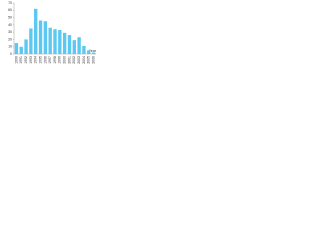  I want to click on y-tick-label: 20, so click(10, 39).